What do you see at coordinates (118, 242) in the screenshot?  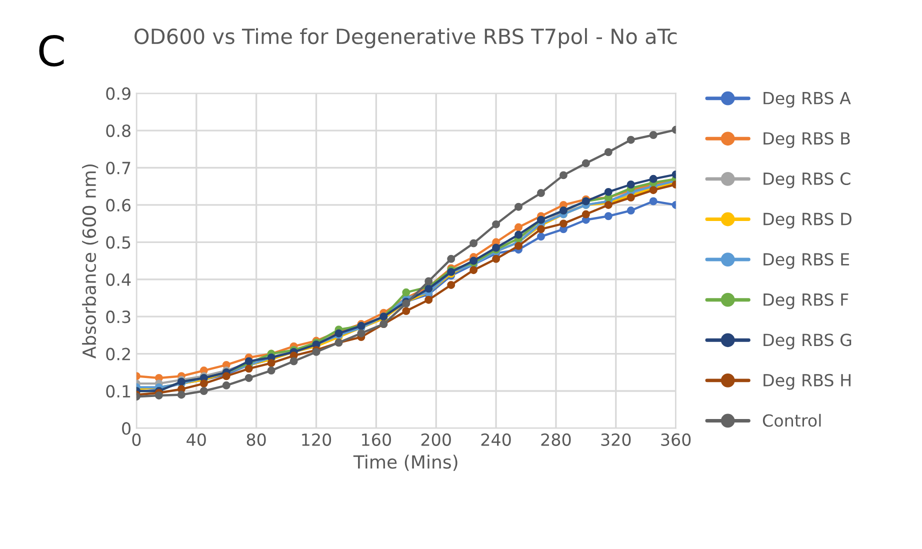 I see `y-tick-label: 0.5` at bounding box center [118, 242].